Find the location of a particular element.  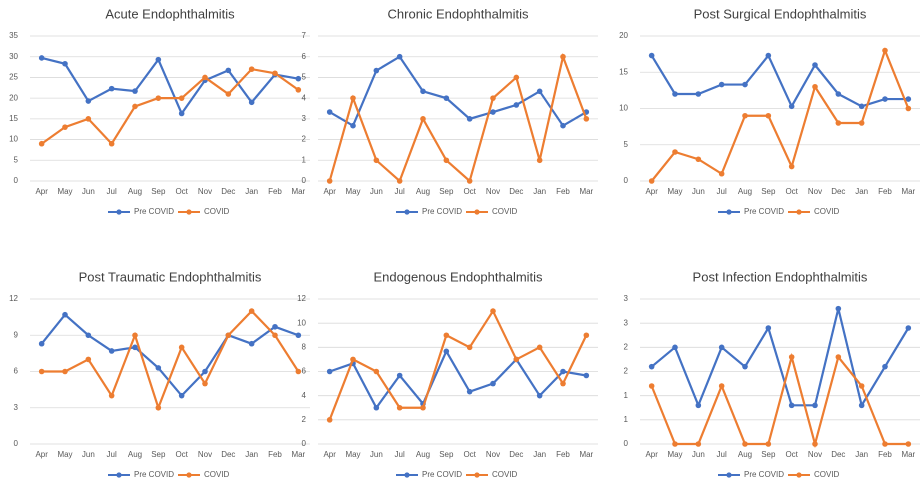

chart-title: Post Traumatic Endophthalmitis is located at coordinates (170, 276).